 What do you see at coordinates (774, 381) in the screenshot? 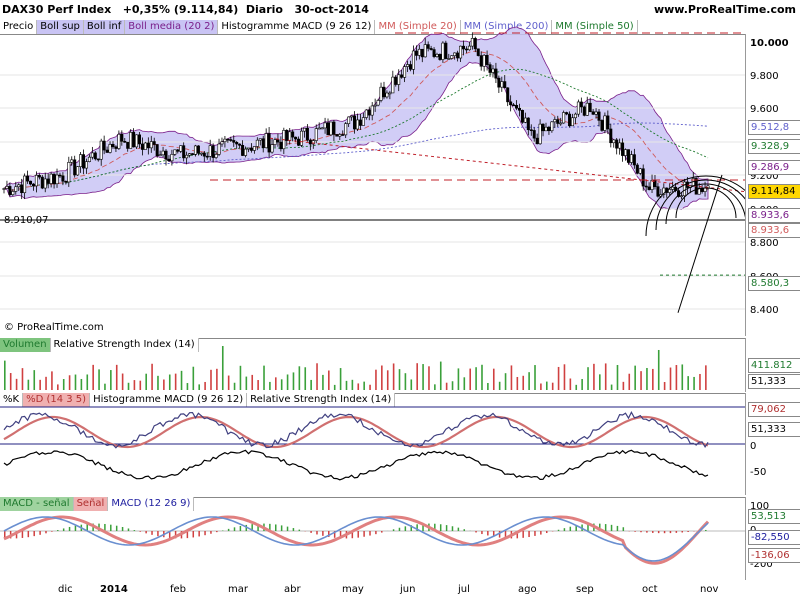
I see `value-badge: 51,333` at bounding box center [774, 381].